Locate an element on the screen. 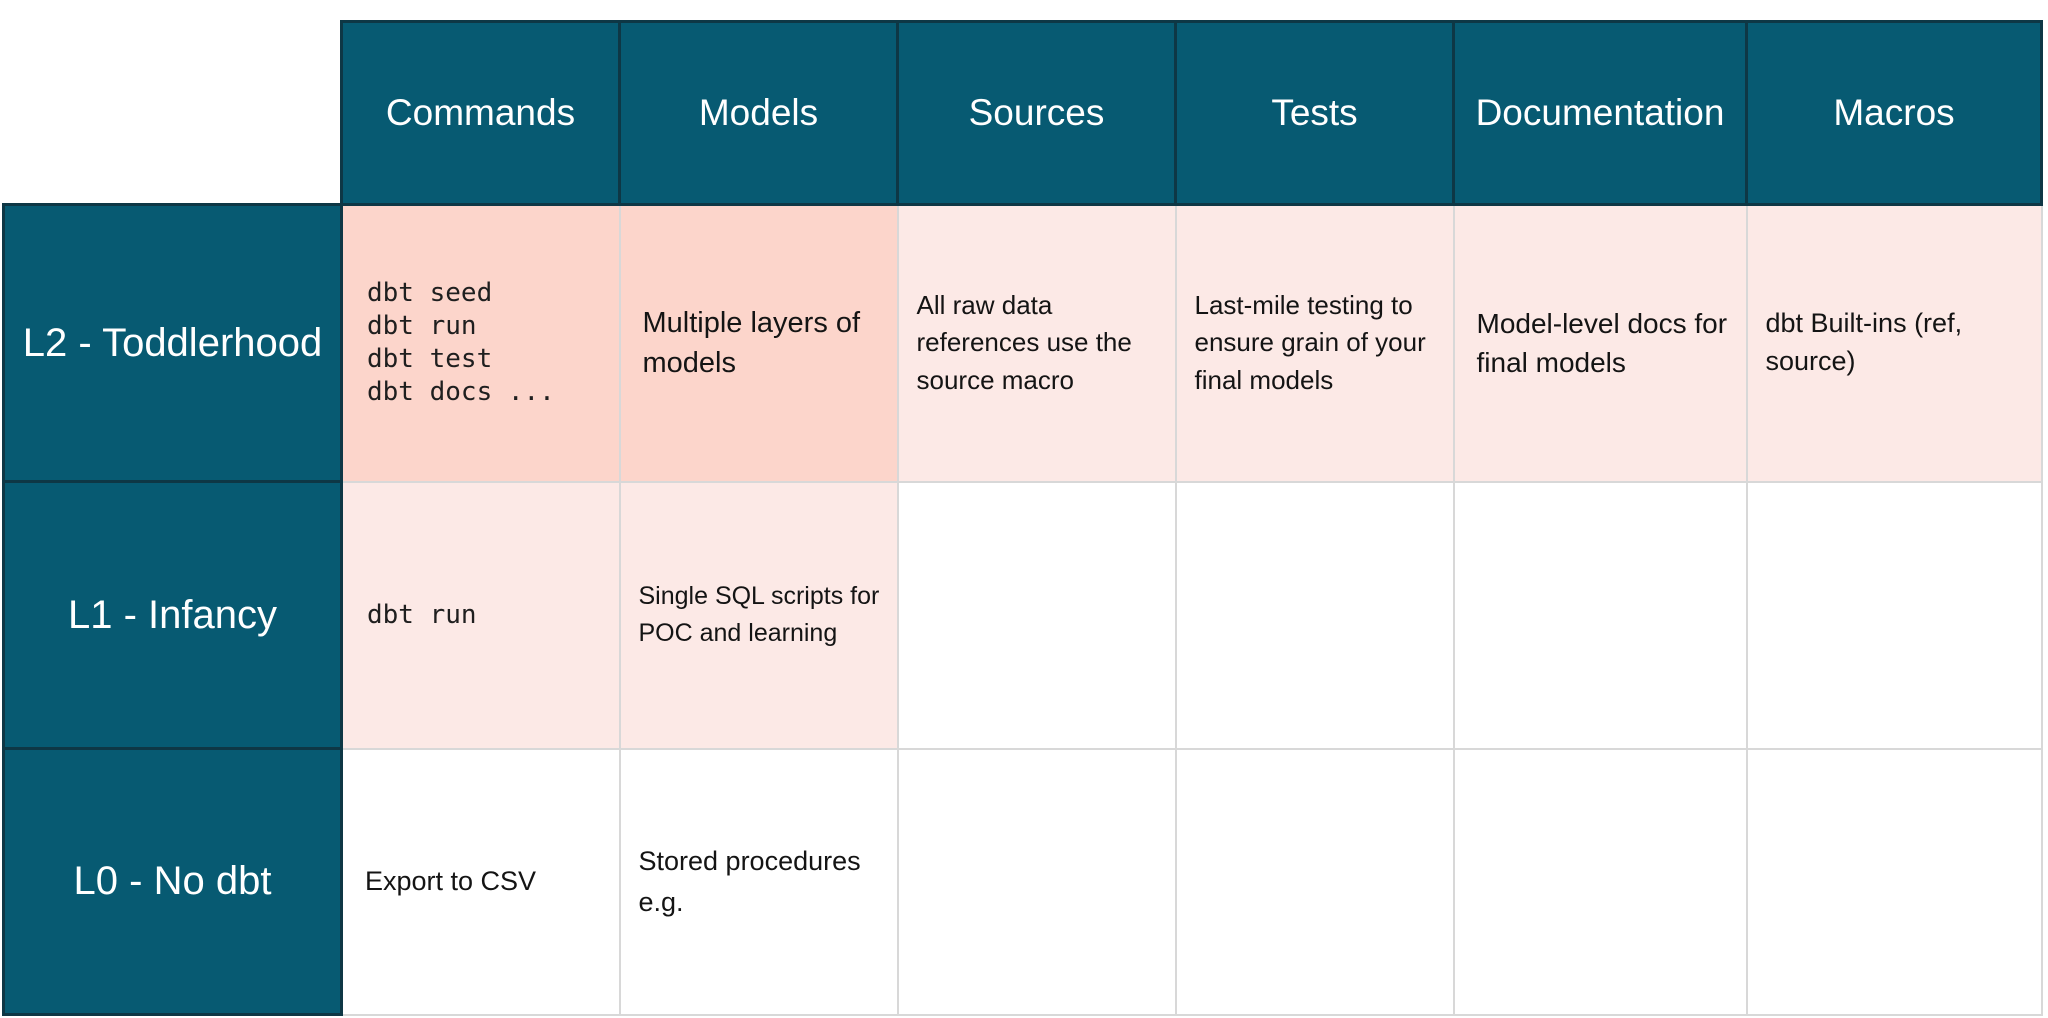  corner-cell is located at coordinates (172, 113).